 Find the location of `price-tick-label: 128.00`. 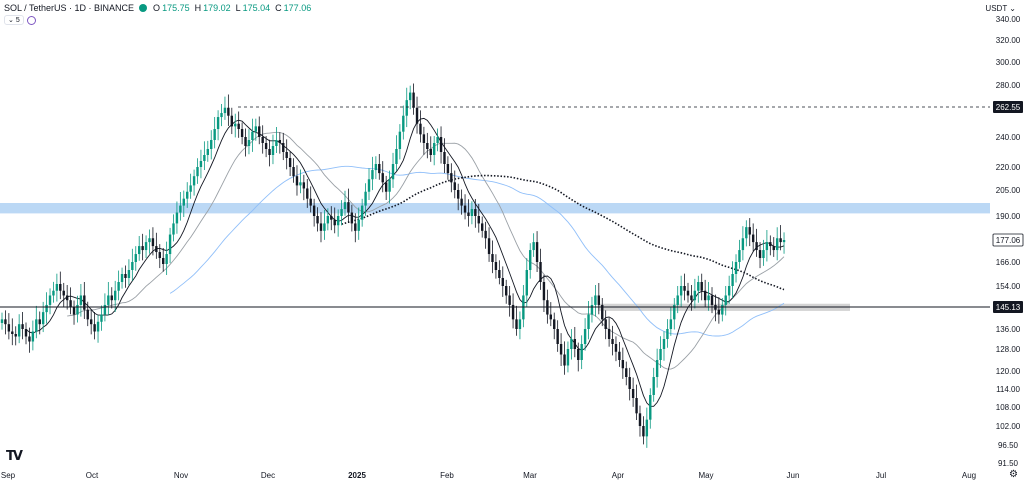

price-tick-label: 128.00 is located at coordinates (1008, 349).